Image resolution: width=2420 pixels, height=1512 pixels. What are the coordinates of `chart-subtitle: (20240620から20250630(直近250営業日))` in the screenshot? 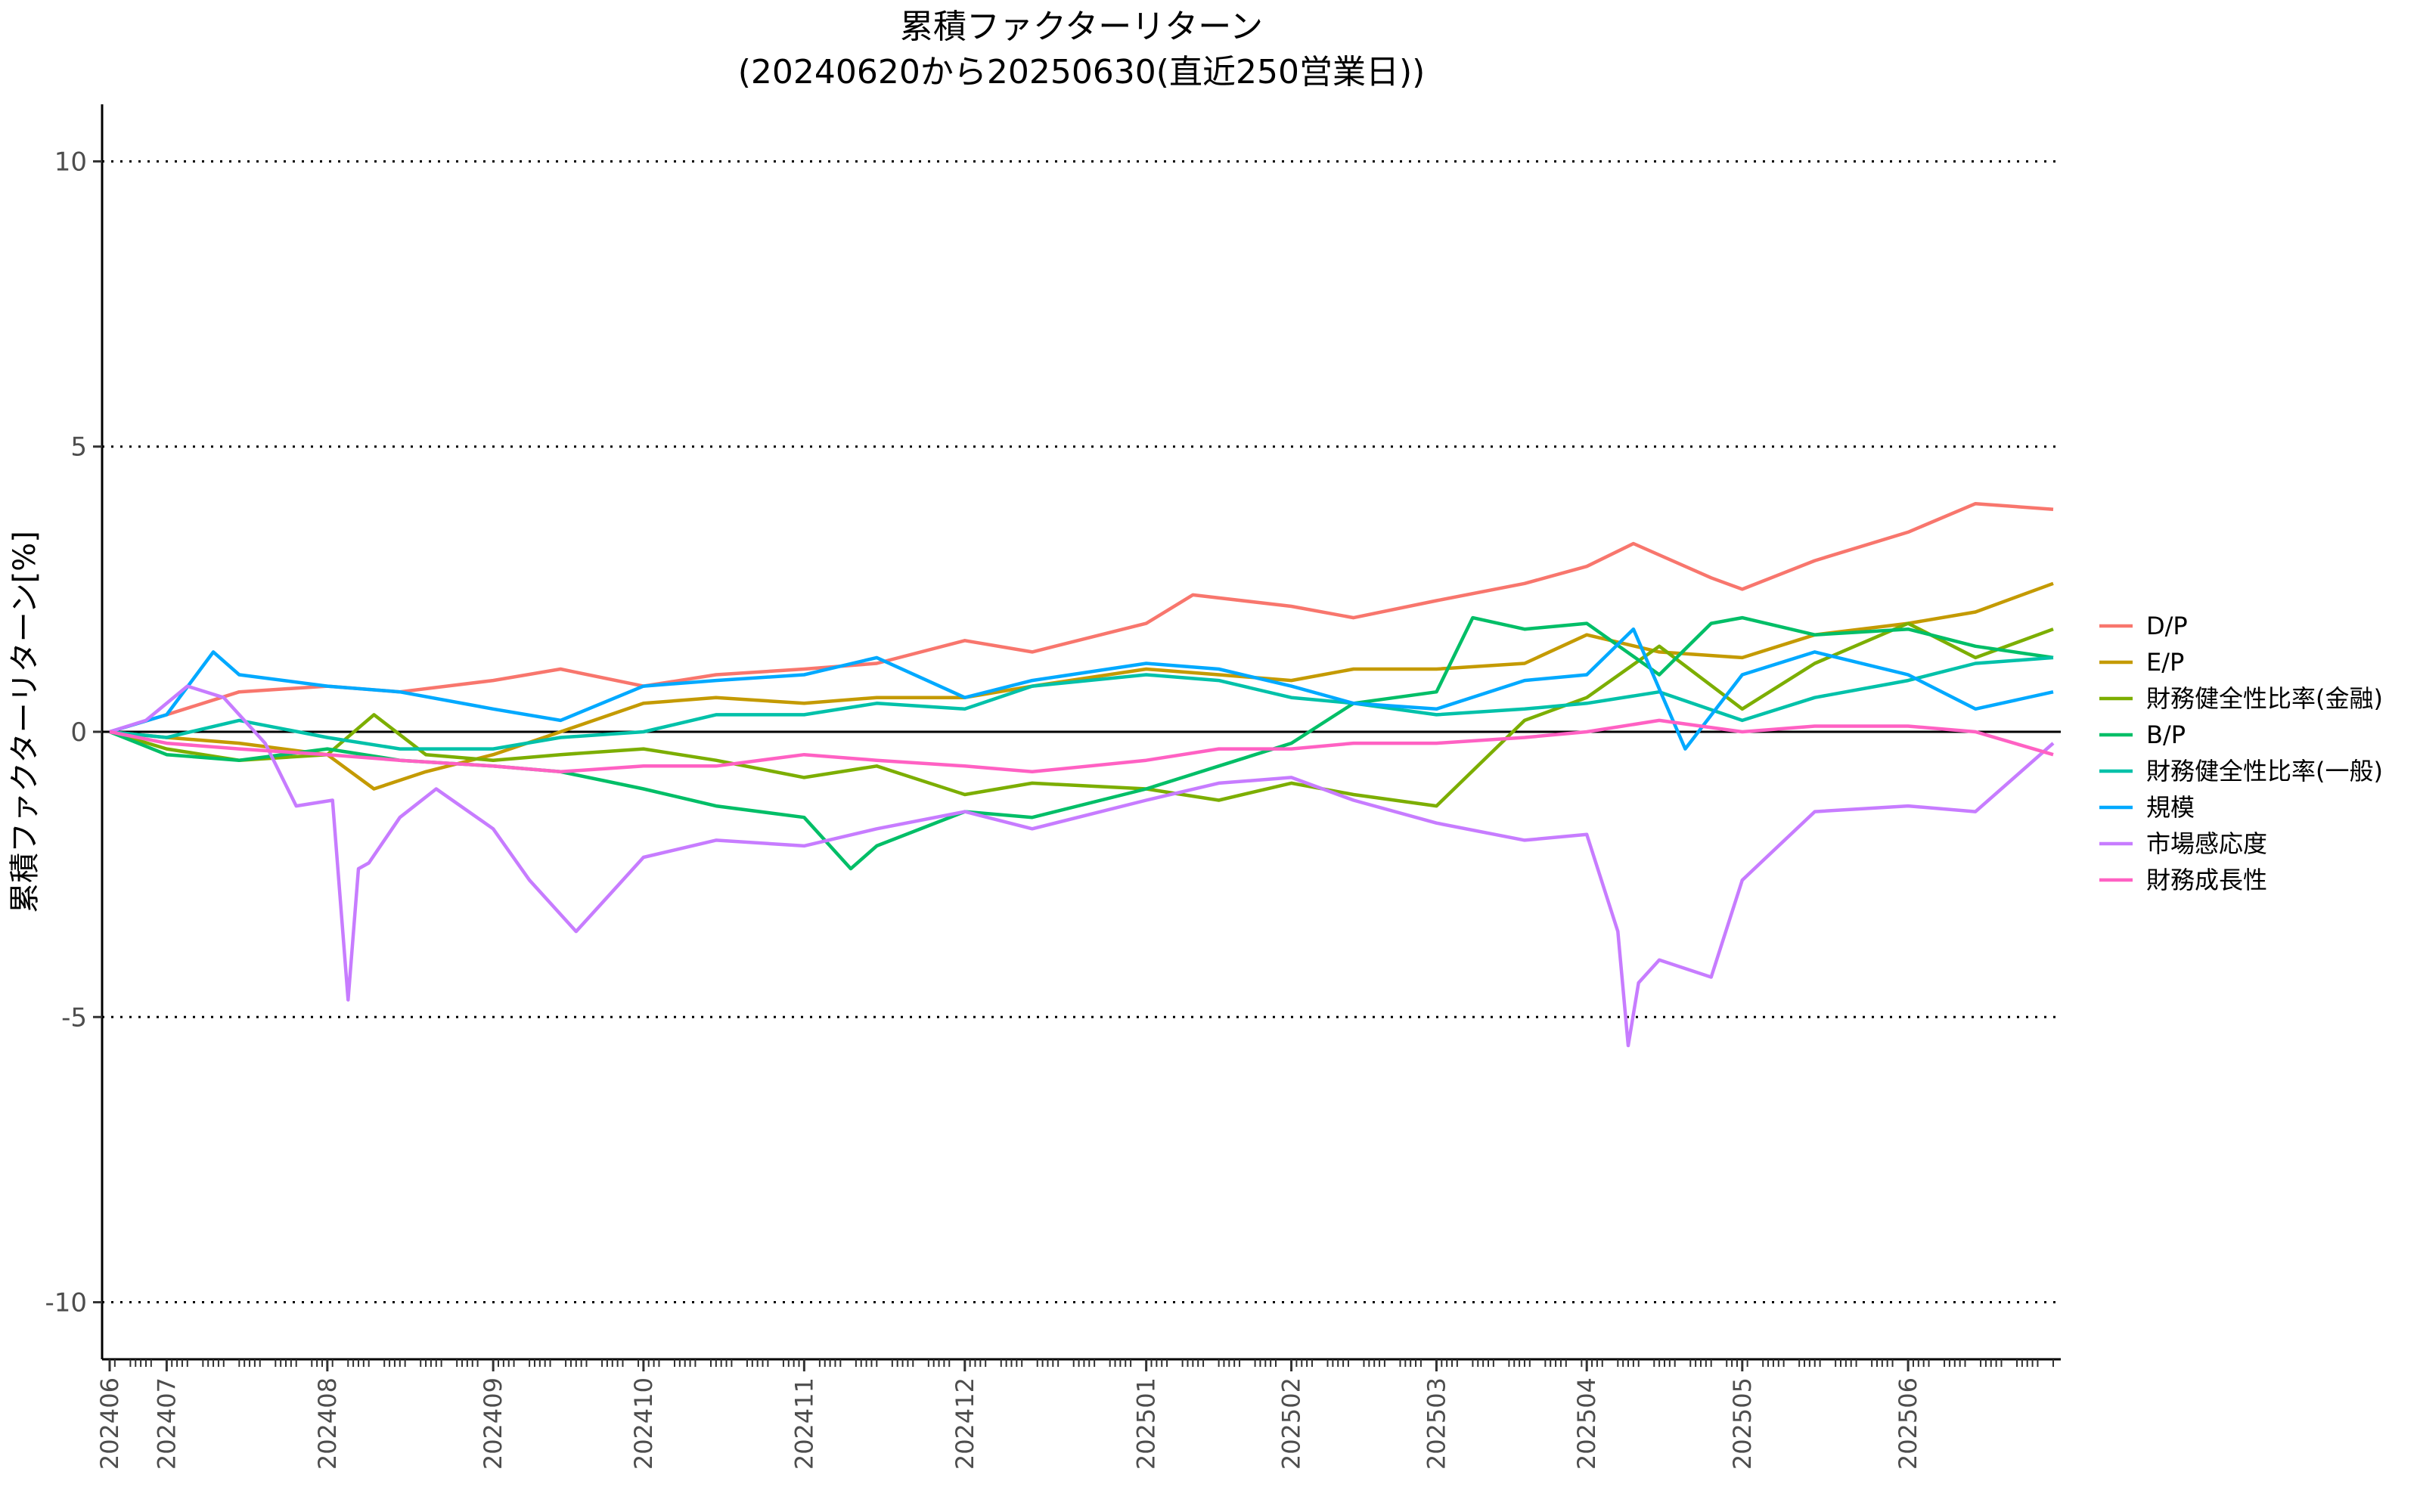 It's located at (1082, 72).